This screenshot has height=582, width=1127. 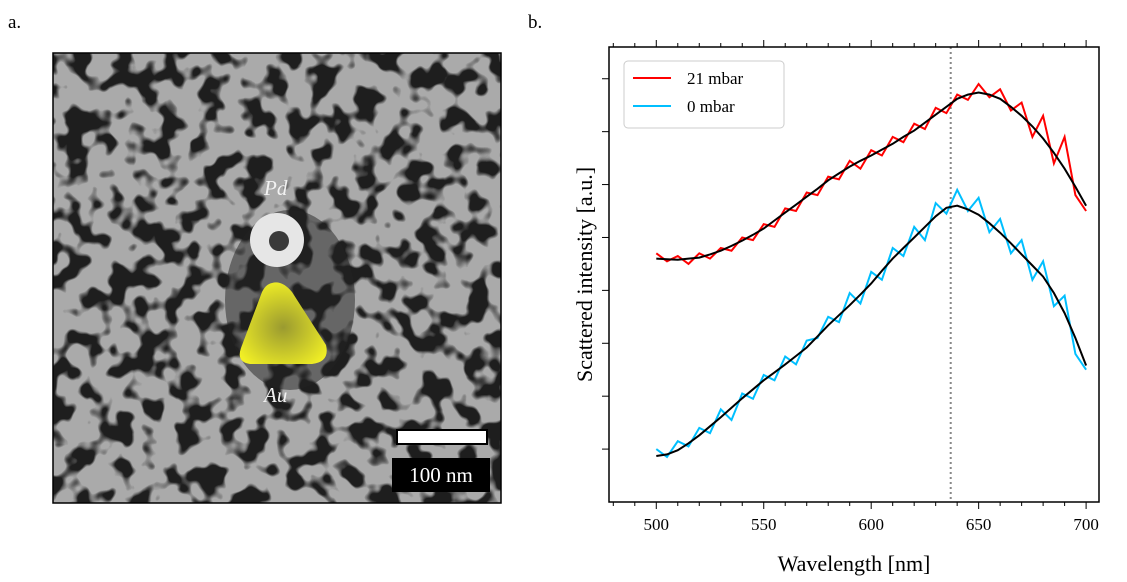 What do you see at coordinates (871, 524) in the screenshot?
I see `x-tick-label: 600` at bounding box center [871, 524].